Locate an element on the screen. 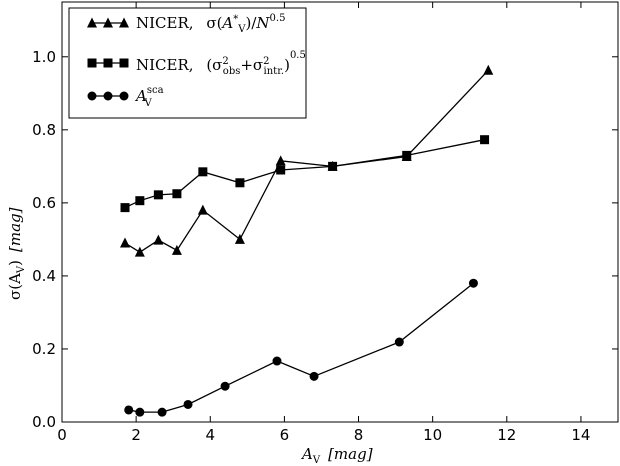  x-tick-label: 0 is located at coordinates (62, 435).